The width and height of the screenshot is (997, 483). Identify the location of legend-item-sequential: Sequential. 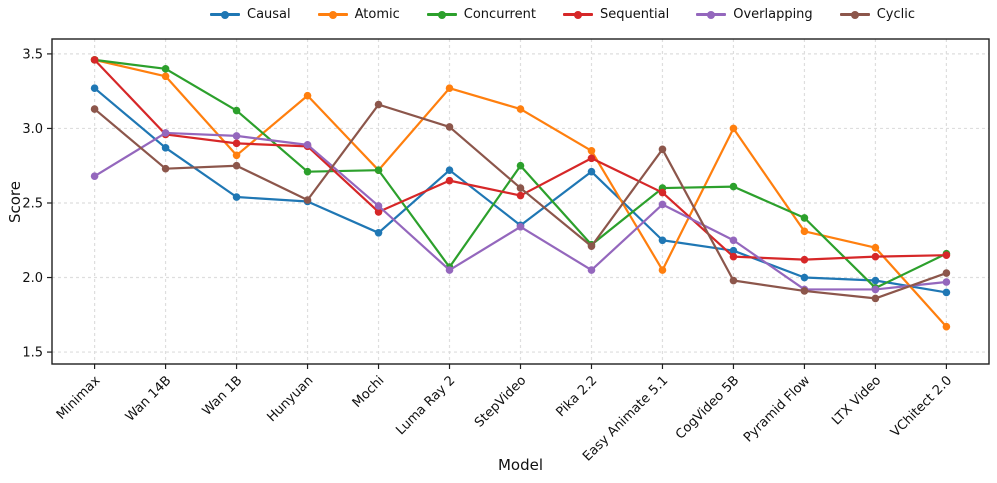
(616, 14).